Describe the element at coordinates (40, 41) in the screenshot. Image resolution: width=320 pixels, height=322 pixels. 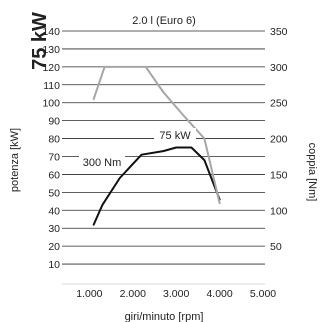
I see `power-badge: 75 kW` at that location.